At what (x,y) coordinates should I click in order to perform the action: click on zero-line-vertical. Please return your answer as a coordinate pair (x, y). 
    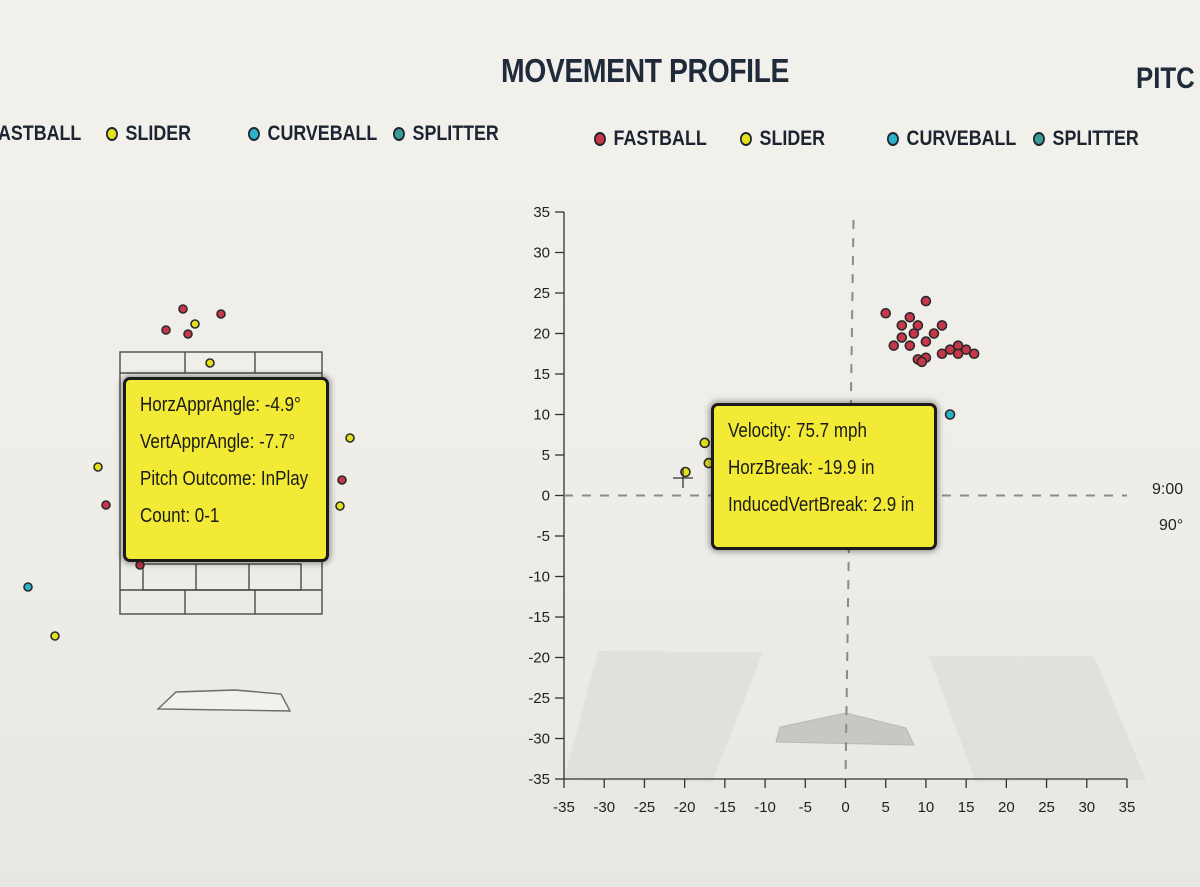
    Looking at the image, I should click on (849, 500).